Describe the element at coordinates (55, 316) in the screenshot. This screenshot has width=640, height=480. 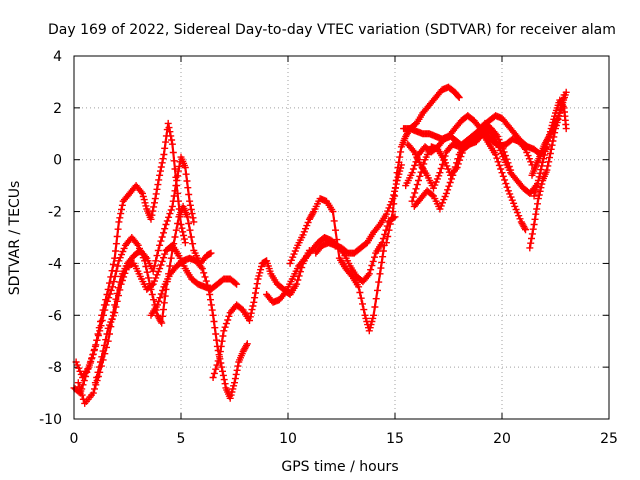
I see `y-tick-label: -6` at that location.